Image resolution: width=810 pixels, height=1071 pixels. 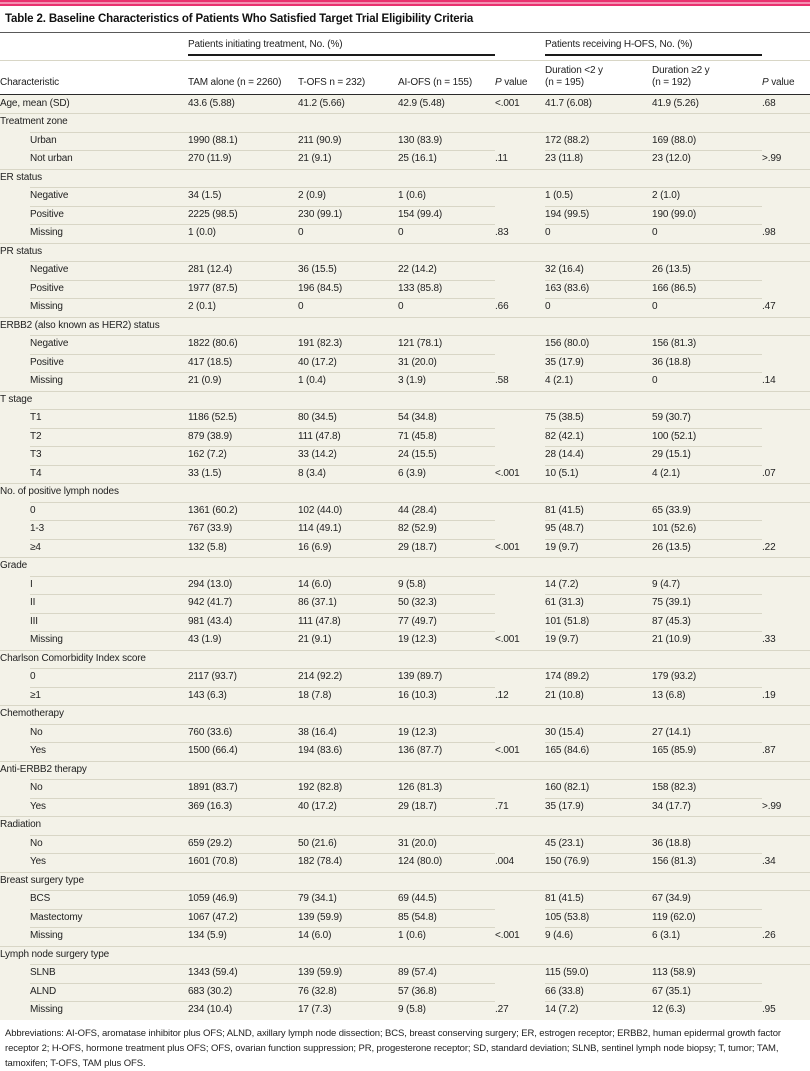 What do you see at coordinates (94, 991) in the screenshot?
I see `characteristic-cell: ALND` at bounding box center [94, 991].